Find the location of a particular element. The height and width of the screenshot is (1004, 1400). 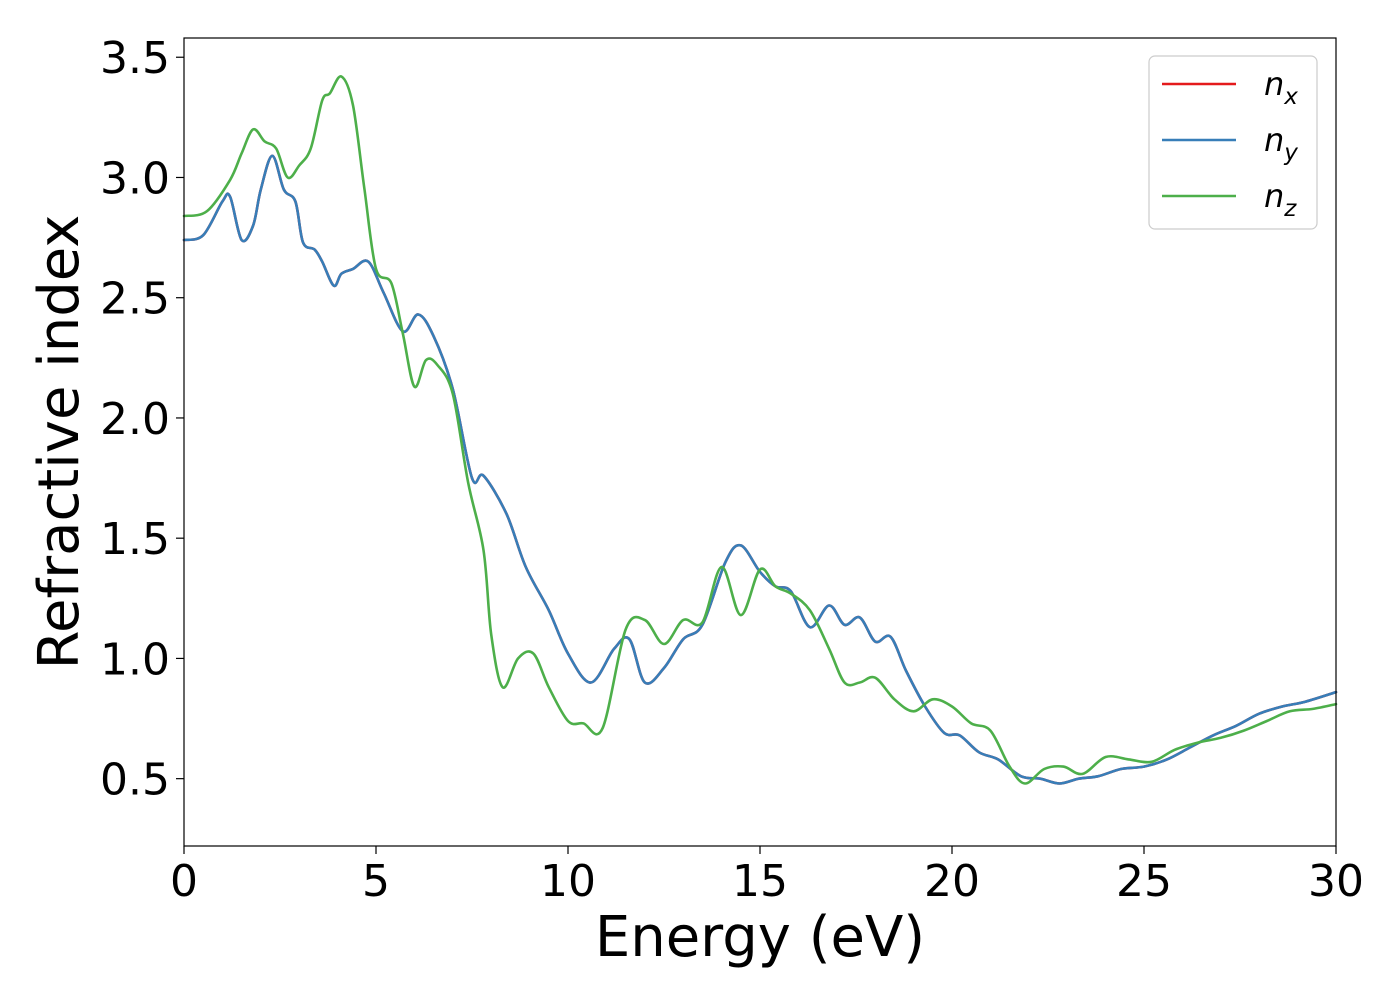

legend-label-nz: nz is located at coordinates (1280, 199).